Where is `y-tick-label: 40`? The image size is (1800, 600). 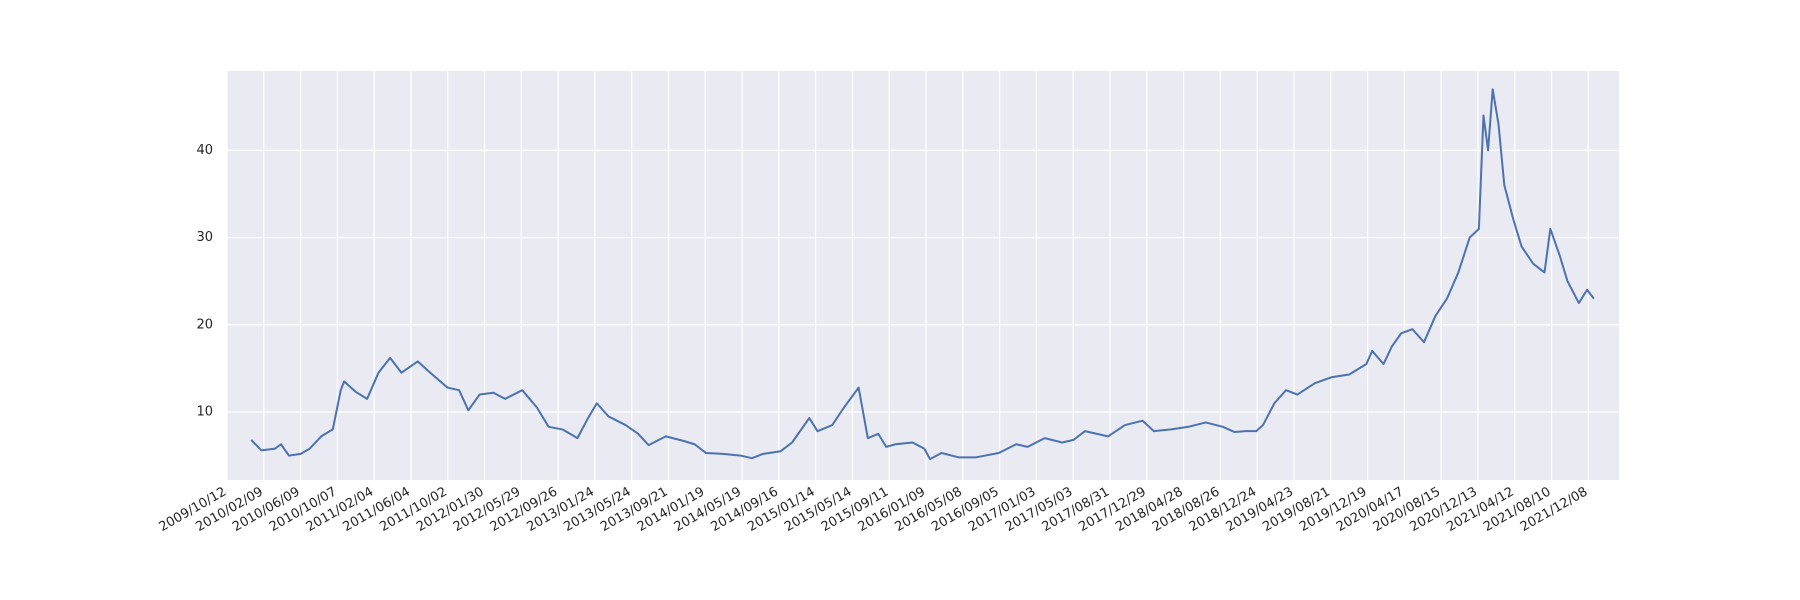 y-tick-label: 40 is located at coordinates (204, 150).